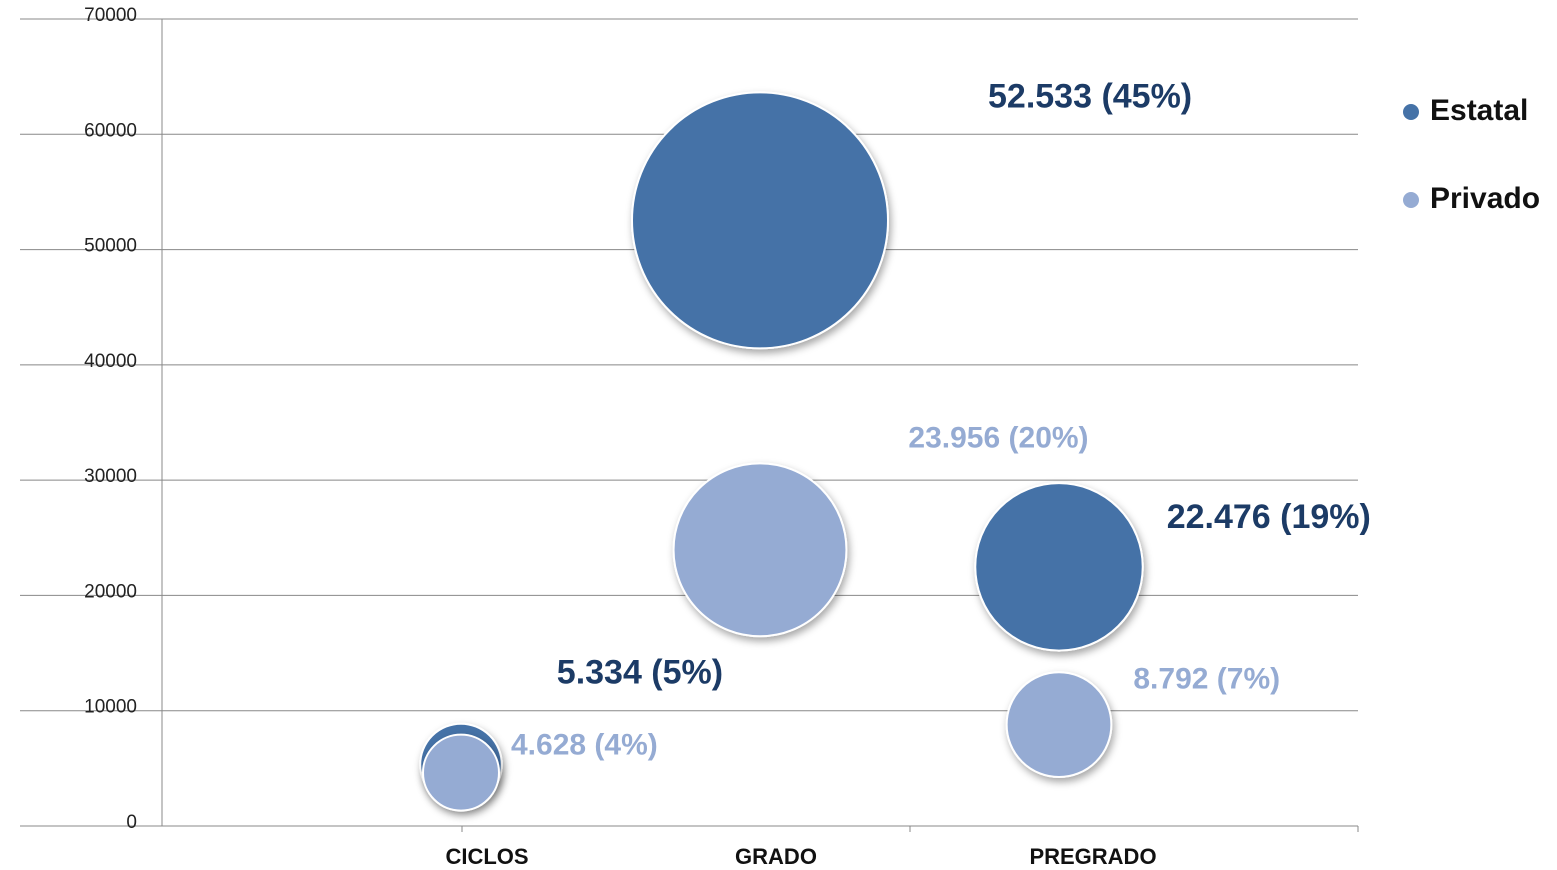 The image size is (1557, 870). What do you see at coordinates (110, 246) in the screenshot?
I see `y-tick-label: 50000` at bounding box center [110, 246].